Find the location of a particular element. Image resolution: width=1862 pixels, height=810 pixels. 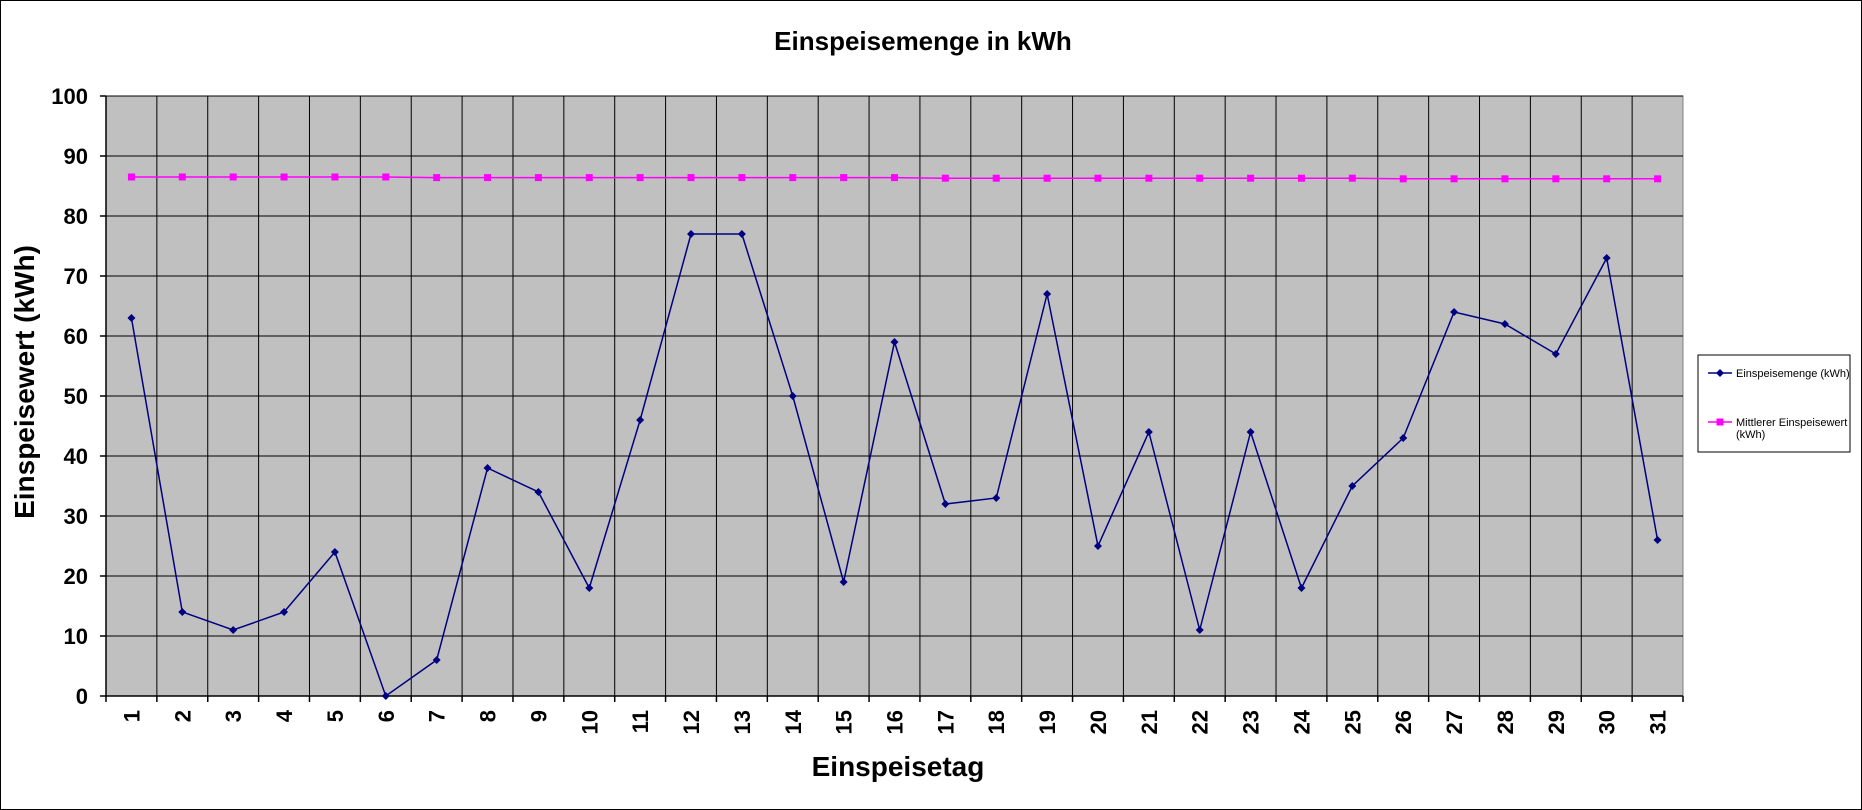

x-tick-label: 6 is located at coordinates (386, 716).